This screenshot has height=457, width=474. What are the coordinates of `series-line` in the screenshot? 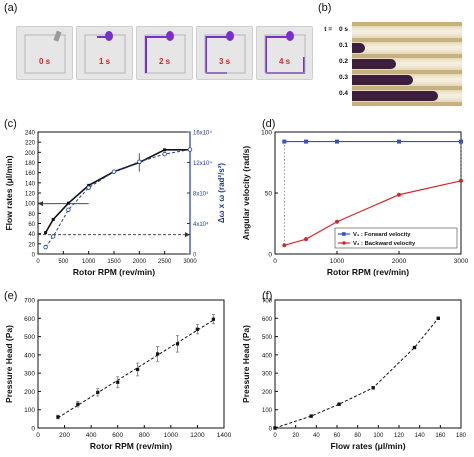 It's located at (356, 373).